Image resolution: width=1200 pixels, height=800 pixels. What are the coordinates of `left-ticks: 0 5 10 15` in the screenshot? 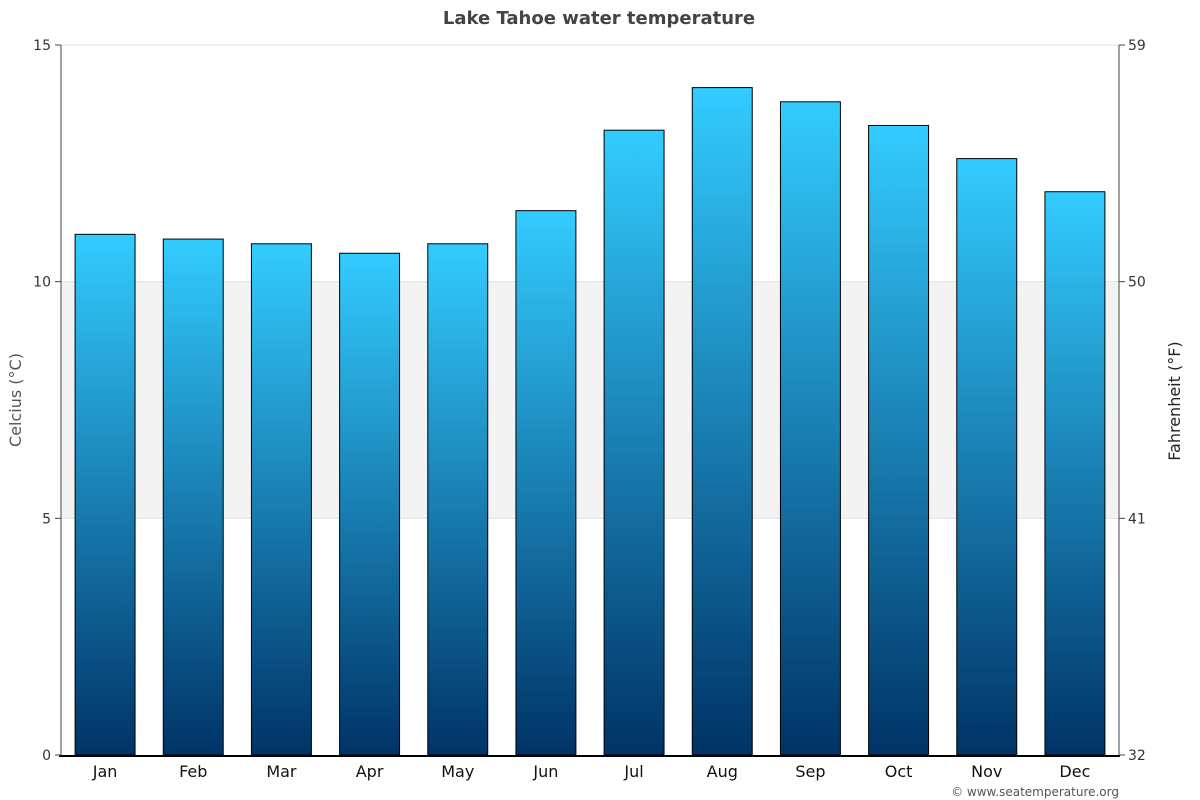 It's located at (47, 401).